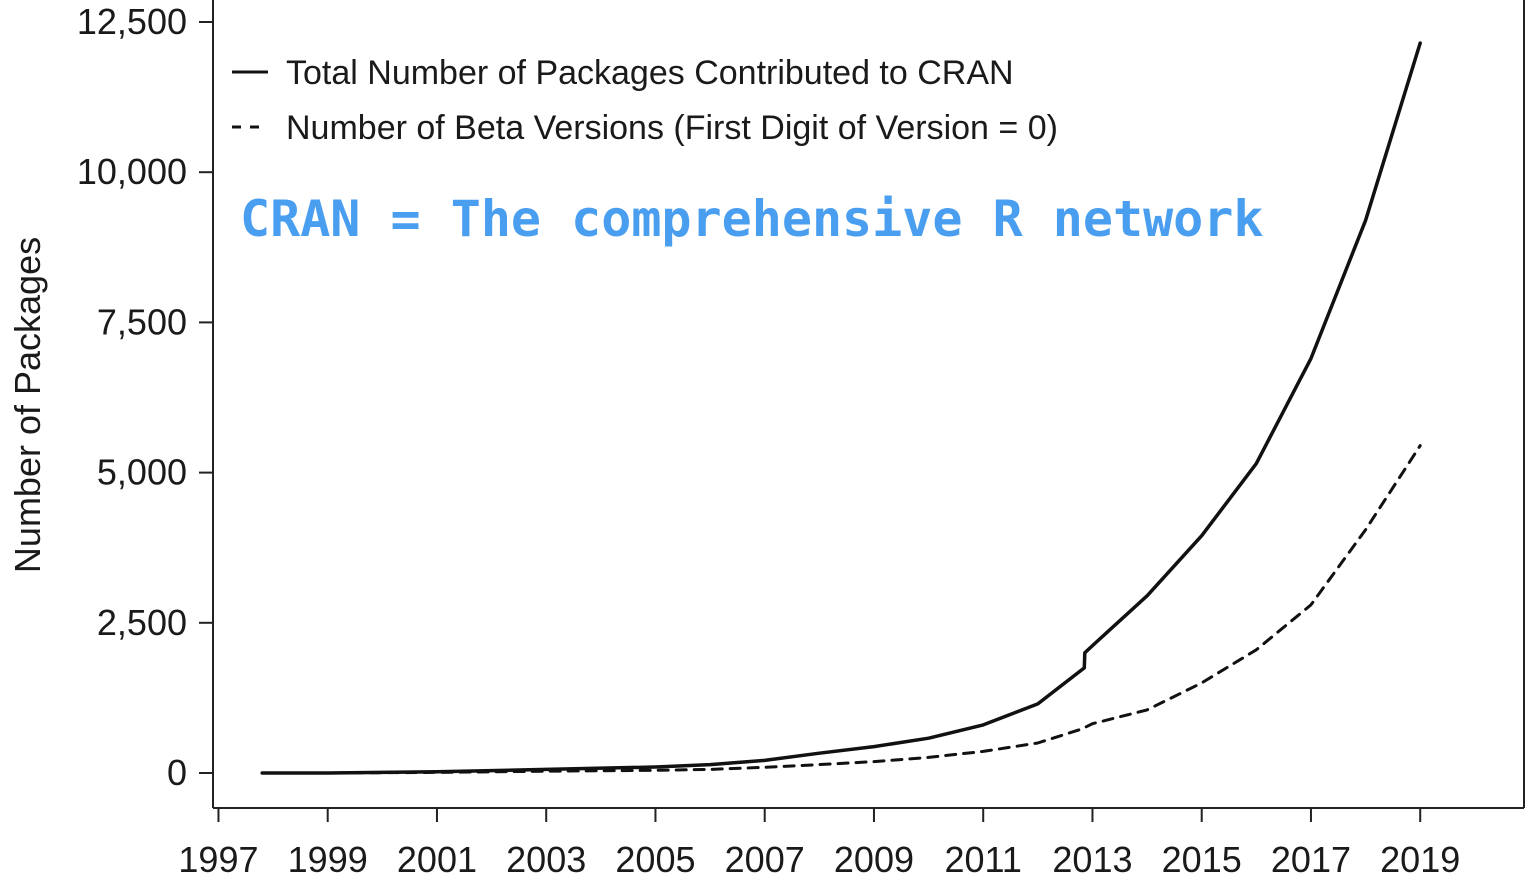  Describe the element at coordinates (1311, 859) in the screenshot. I see `x-tick-label: 2017` at that location.